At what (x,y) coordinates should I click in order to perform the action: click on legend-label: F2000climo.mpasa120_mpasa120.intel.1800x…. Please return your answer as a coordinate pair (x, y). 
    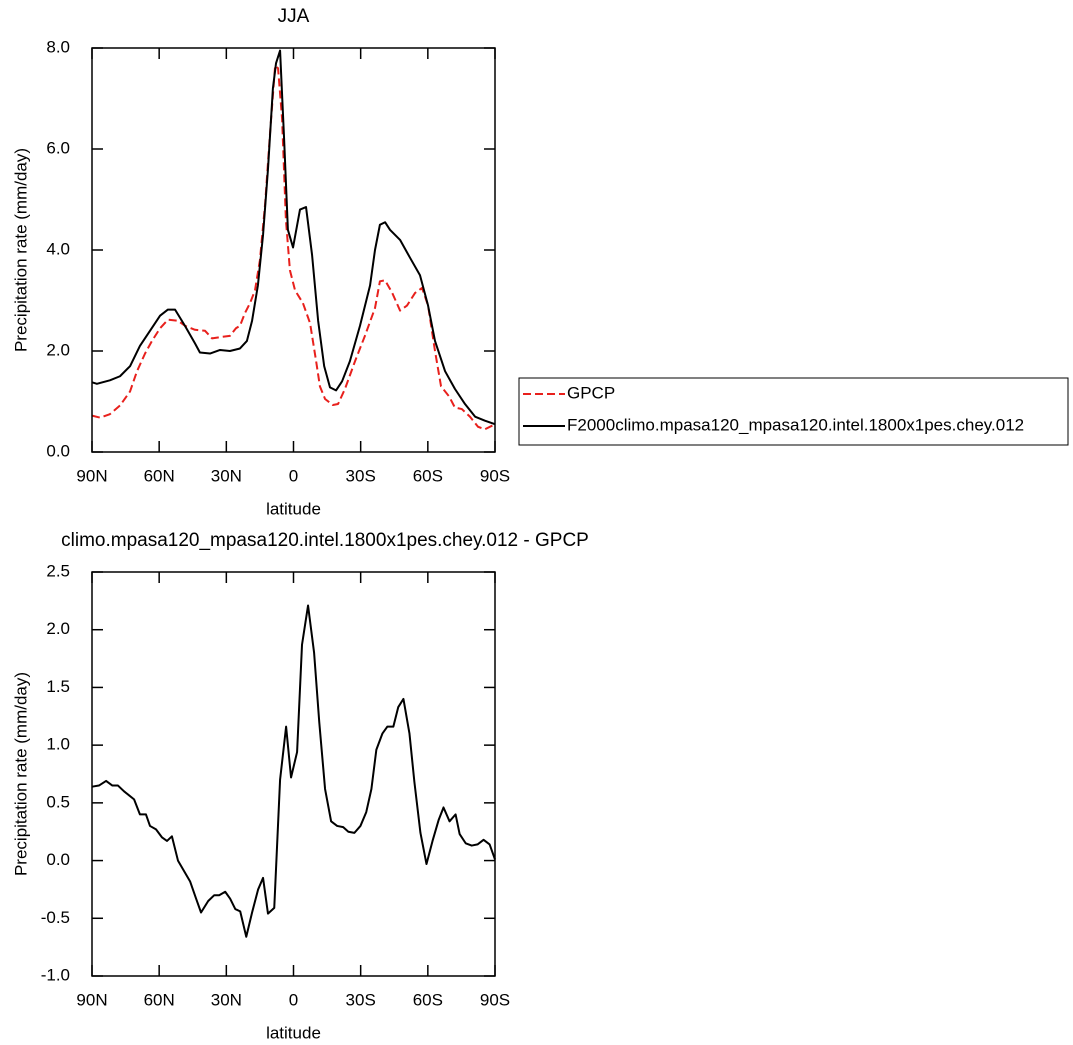
    Looking at the image, I should click on (795, 424).